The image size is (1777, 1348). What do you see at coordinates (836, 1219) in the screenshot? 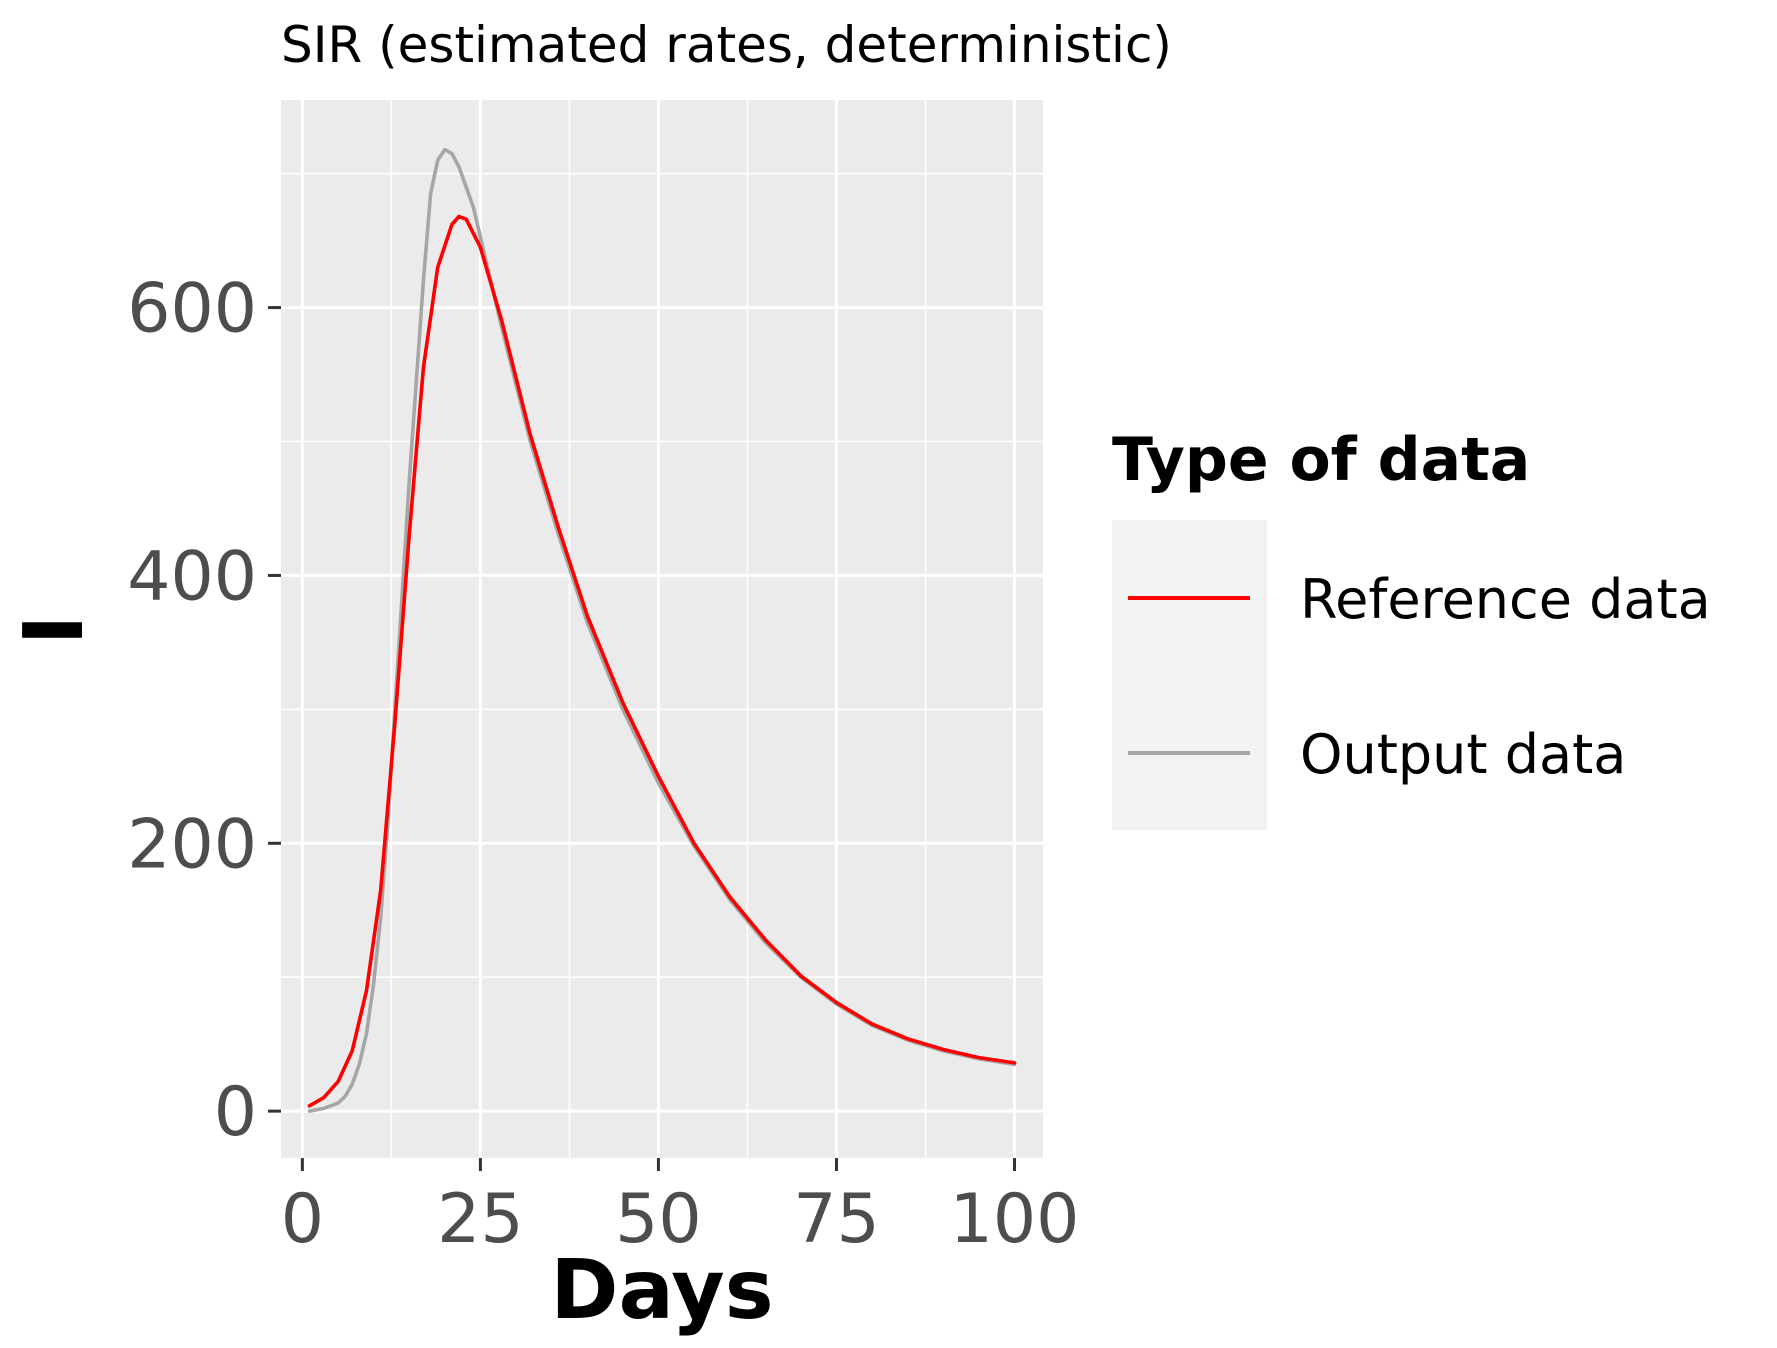
I see `x-tick-label: 75` at bounding box center [836, 1219].